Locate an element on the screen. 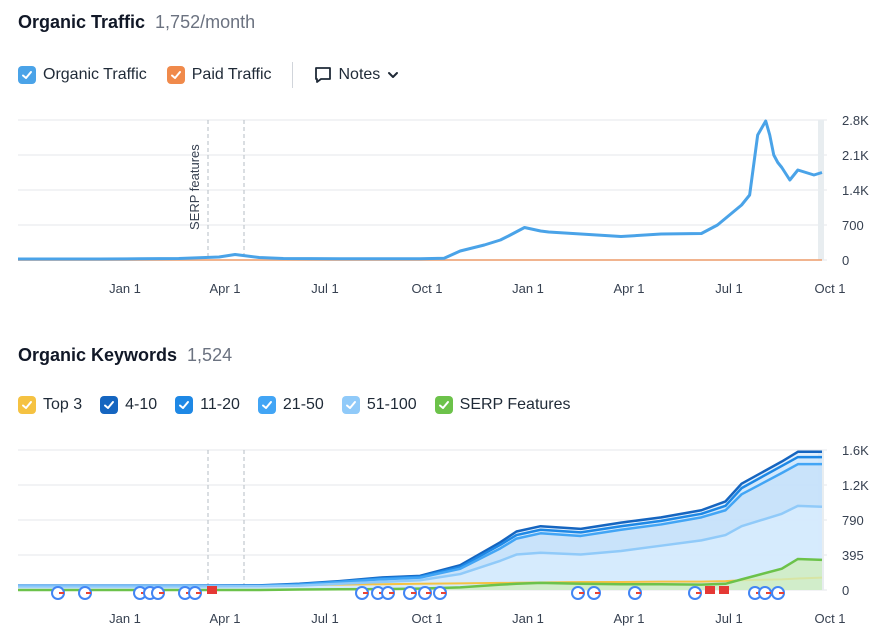  y-tick-label: 1.4K is located at coordinates (855, 190).